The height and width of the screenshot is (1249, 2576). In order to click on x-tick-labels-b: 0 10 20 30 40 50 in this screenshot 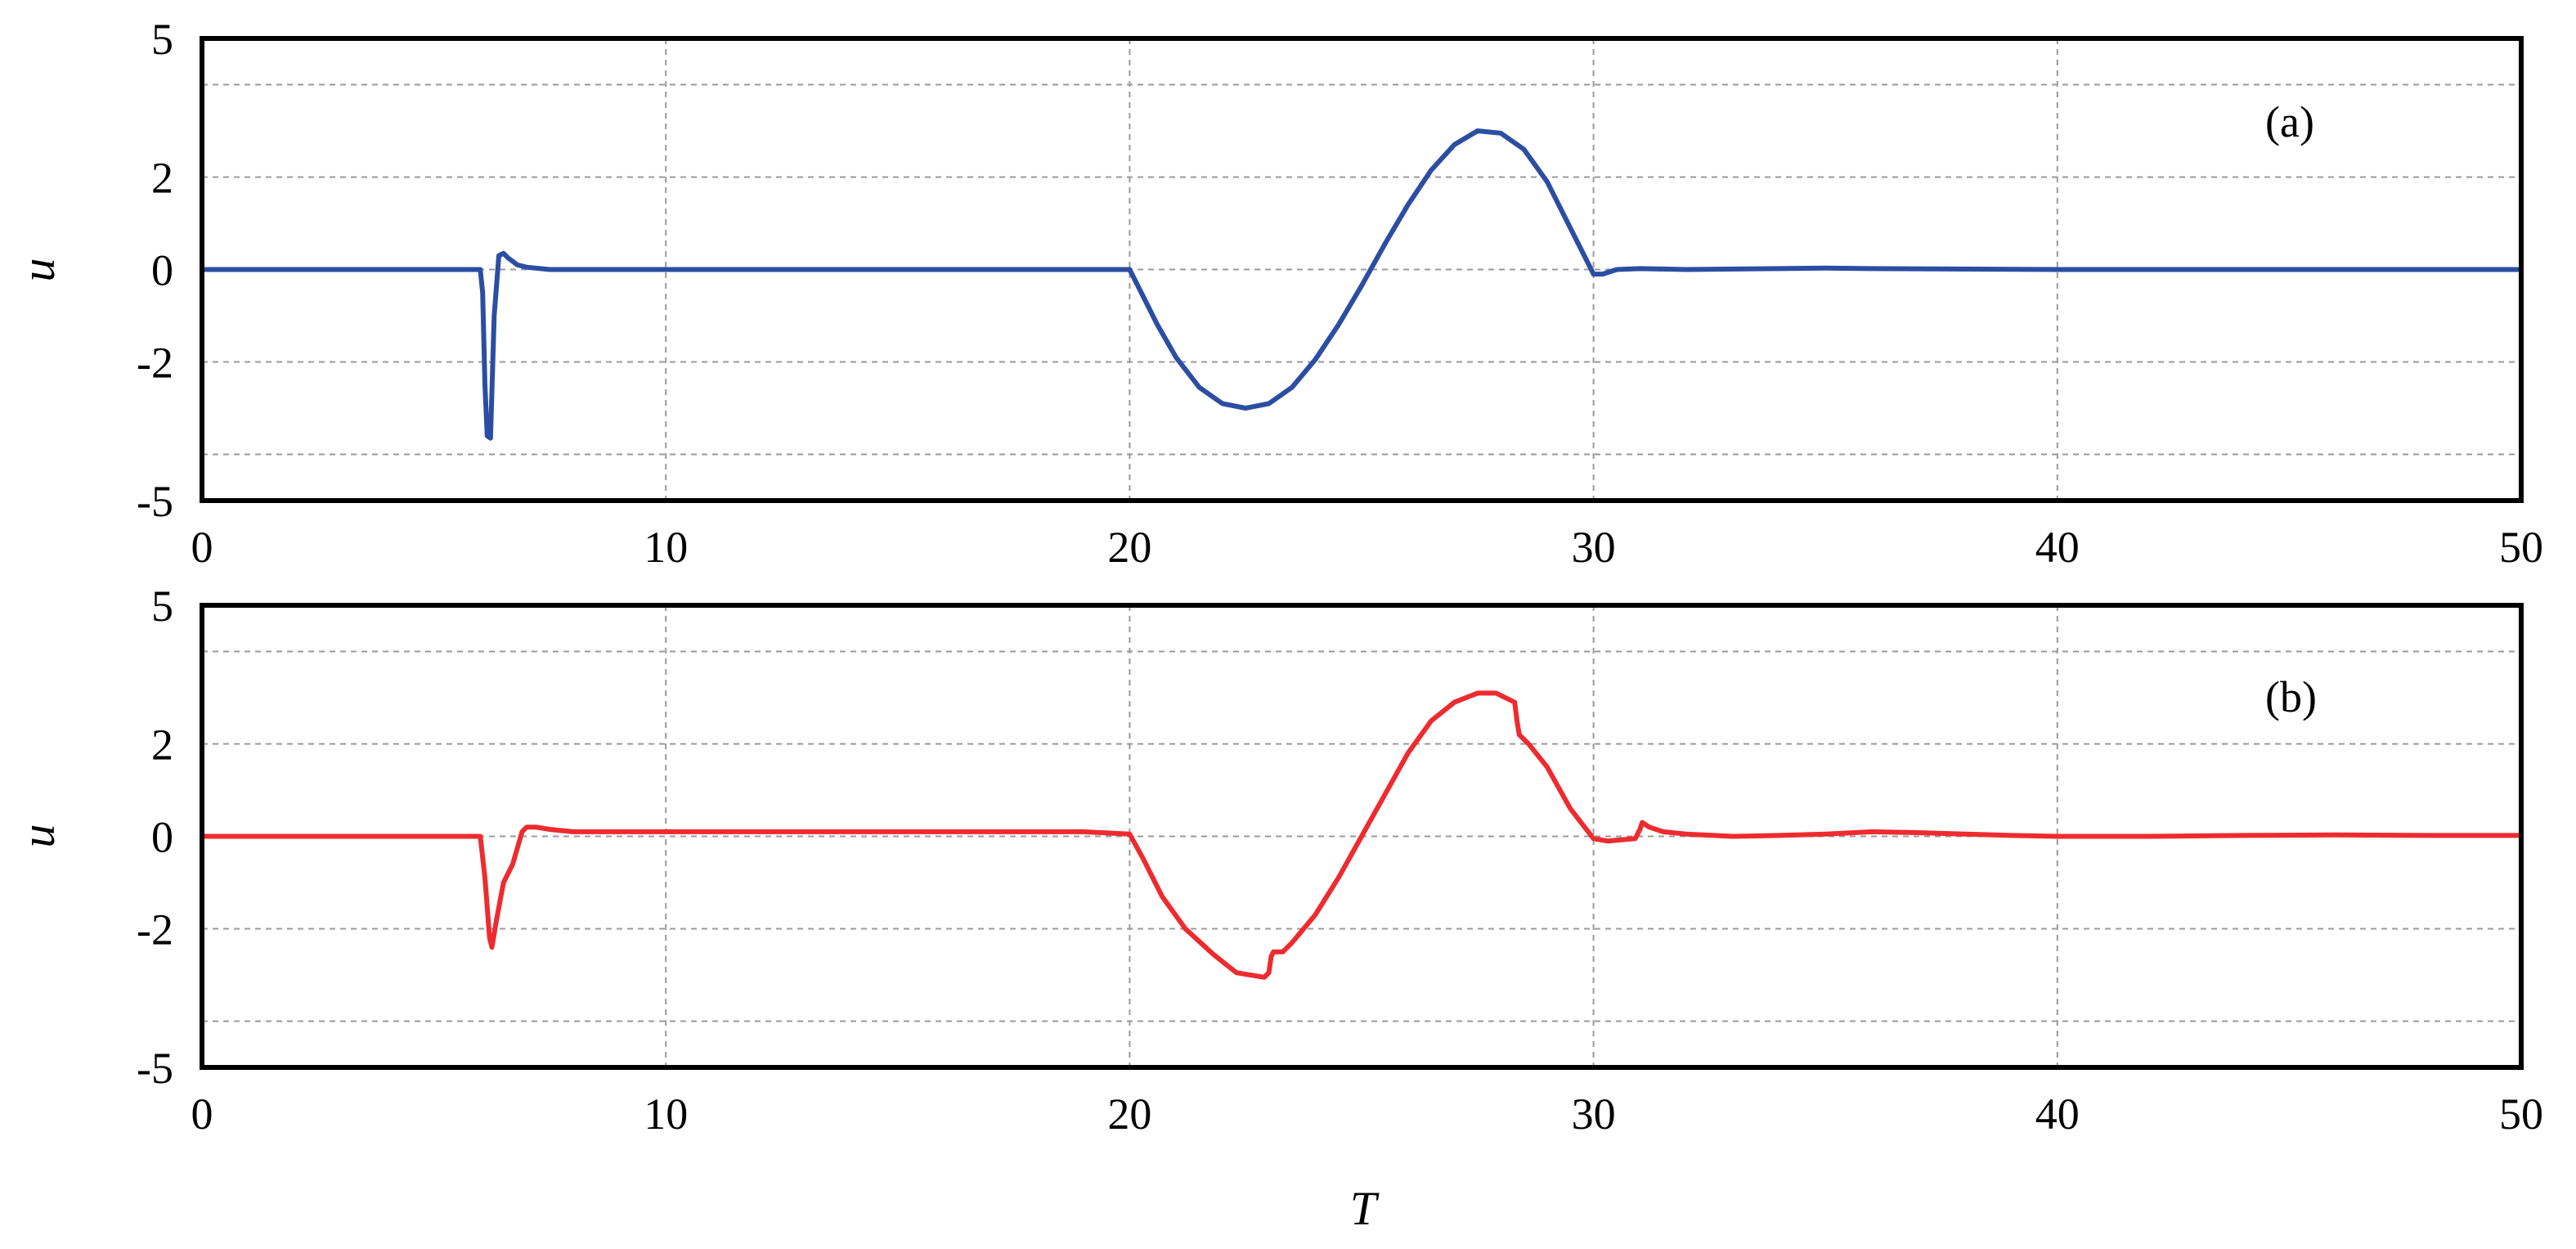, I will do `click(1367, 1114)`.